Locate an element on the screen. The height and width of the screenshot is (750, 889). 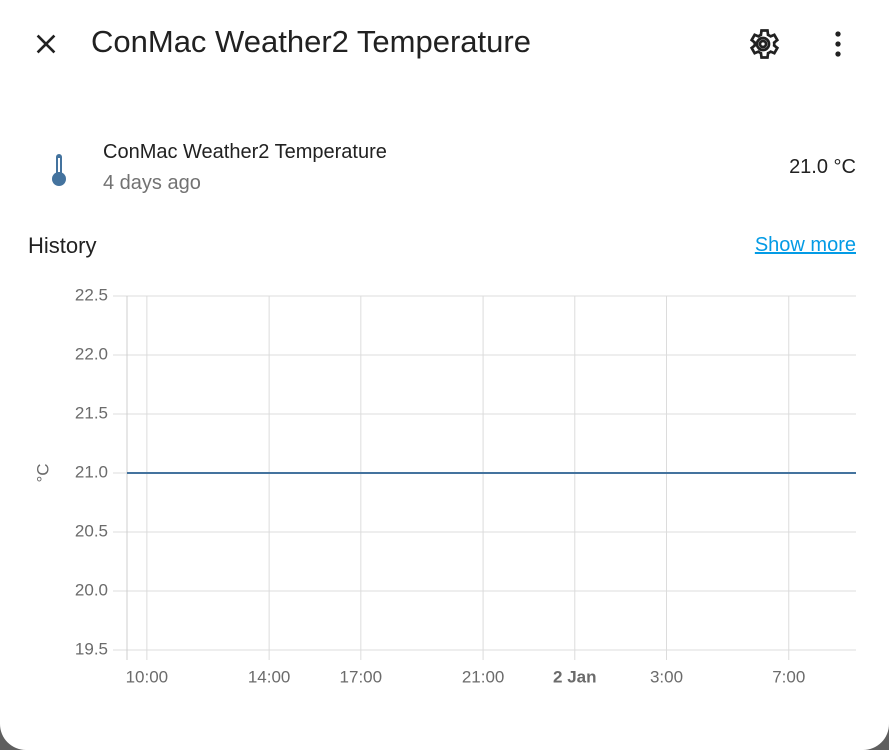
menu-button is located at coordinates (838, 44).